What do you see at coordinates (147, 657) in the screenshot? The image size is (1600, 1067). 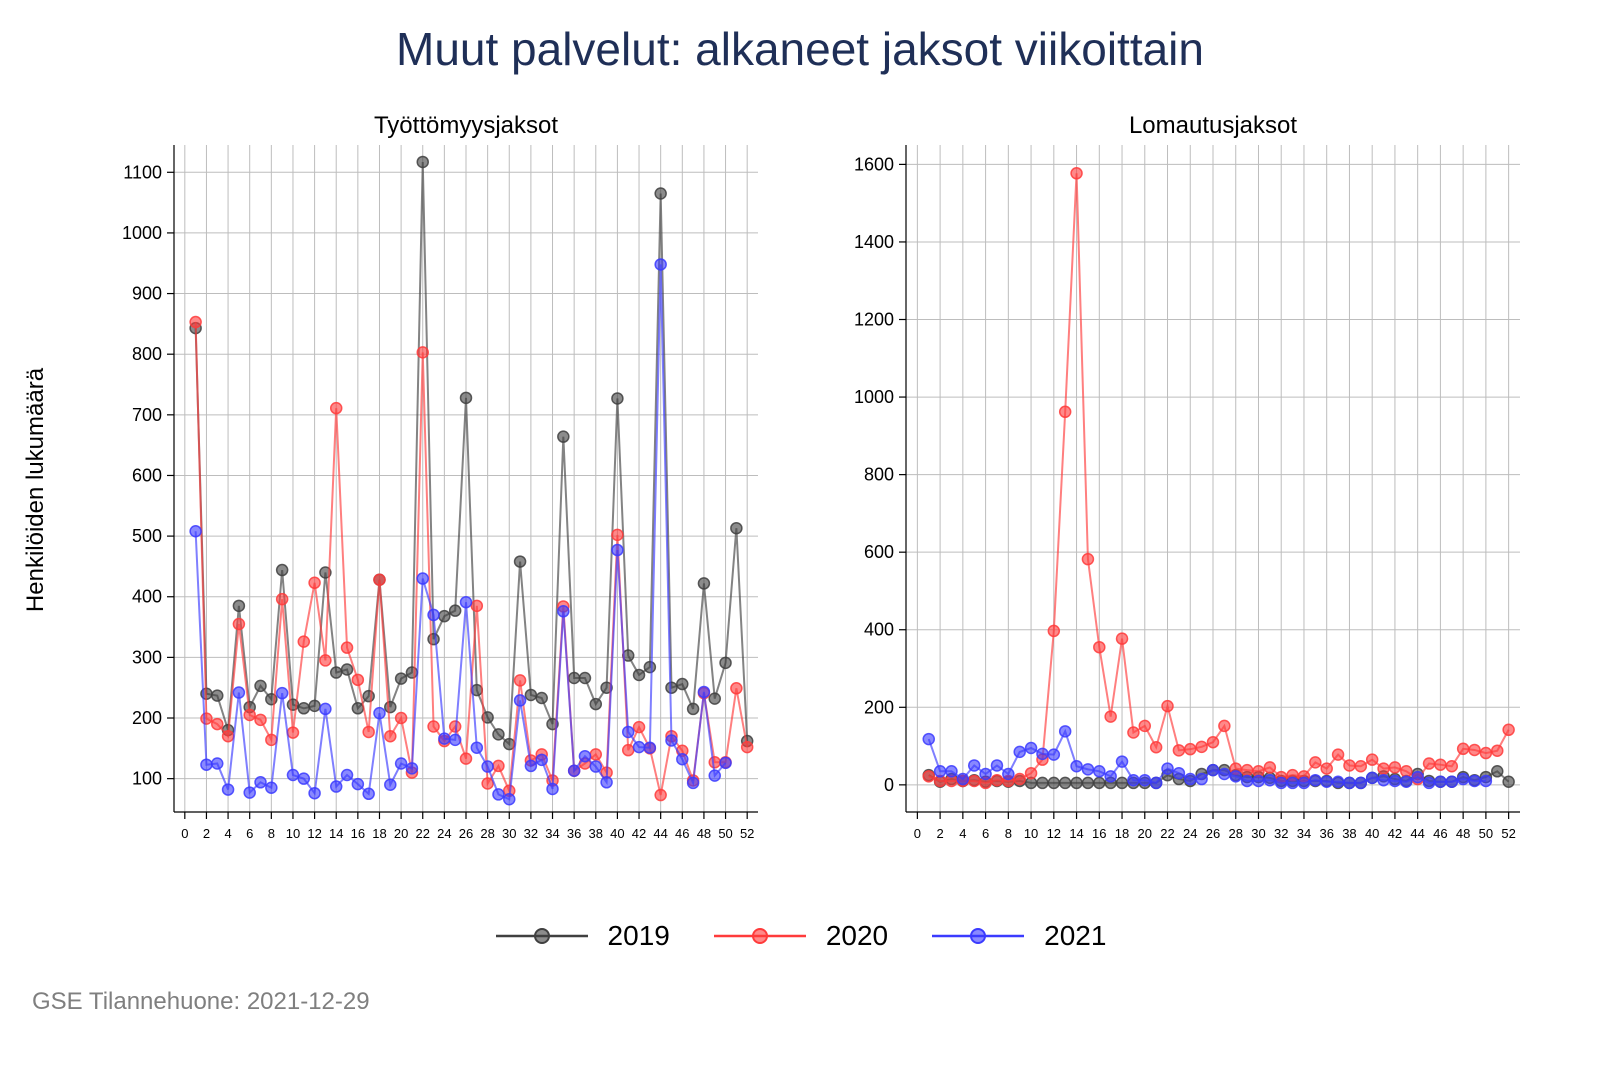 I see `y-tick-label: 300` at bounding box center [147, 657].